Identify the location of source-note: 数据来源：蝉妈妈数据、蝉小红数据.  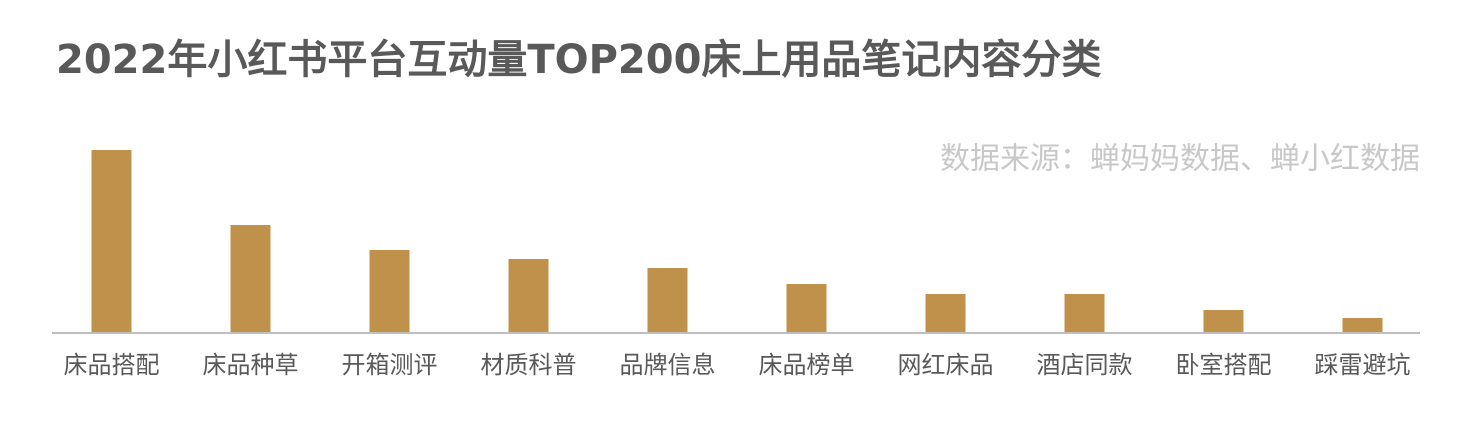
(1180, 159).